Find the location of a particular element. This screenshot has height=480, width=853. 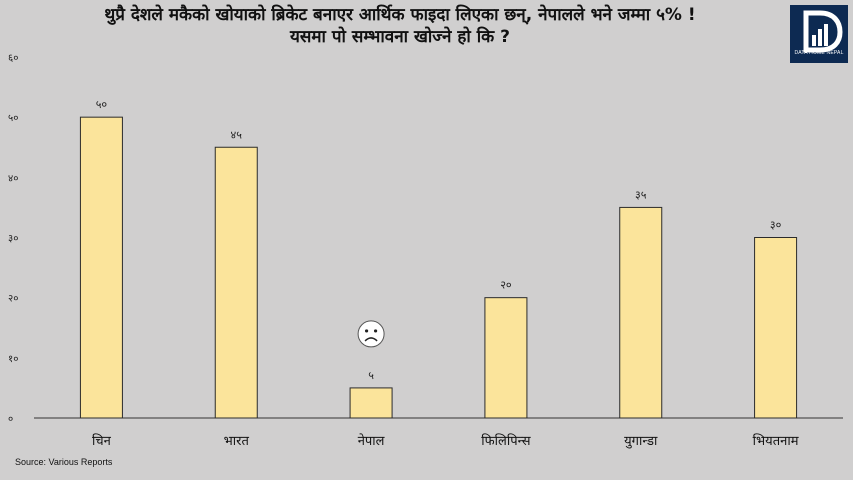

y-tick-label: ० is located at coordinates (10, 419).